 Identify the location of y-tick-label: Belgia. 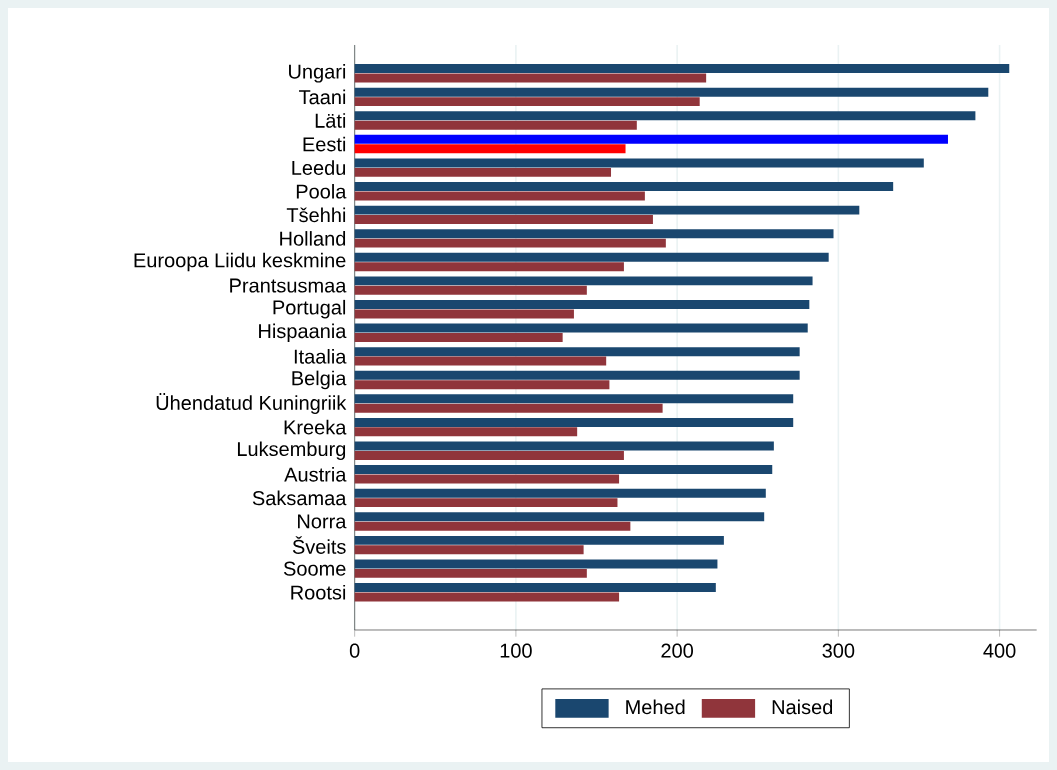
(319, 380).